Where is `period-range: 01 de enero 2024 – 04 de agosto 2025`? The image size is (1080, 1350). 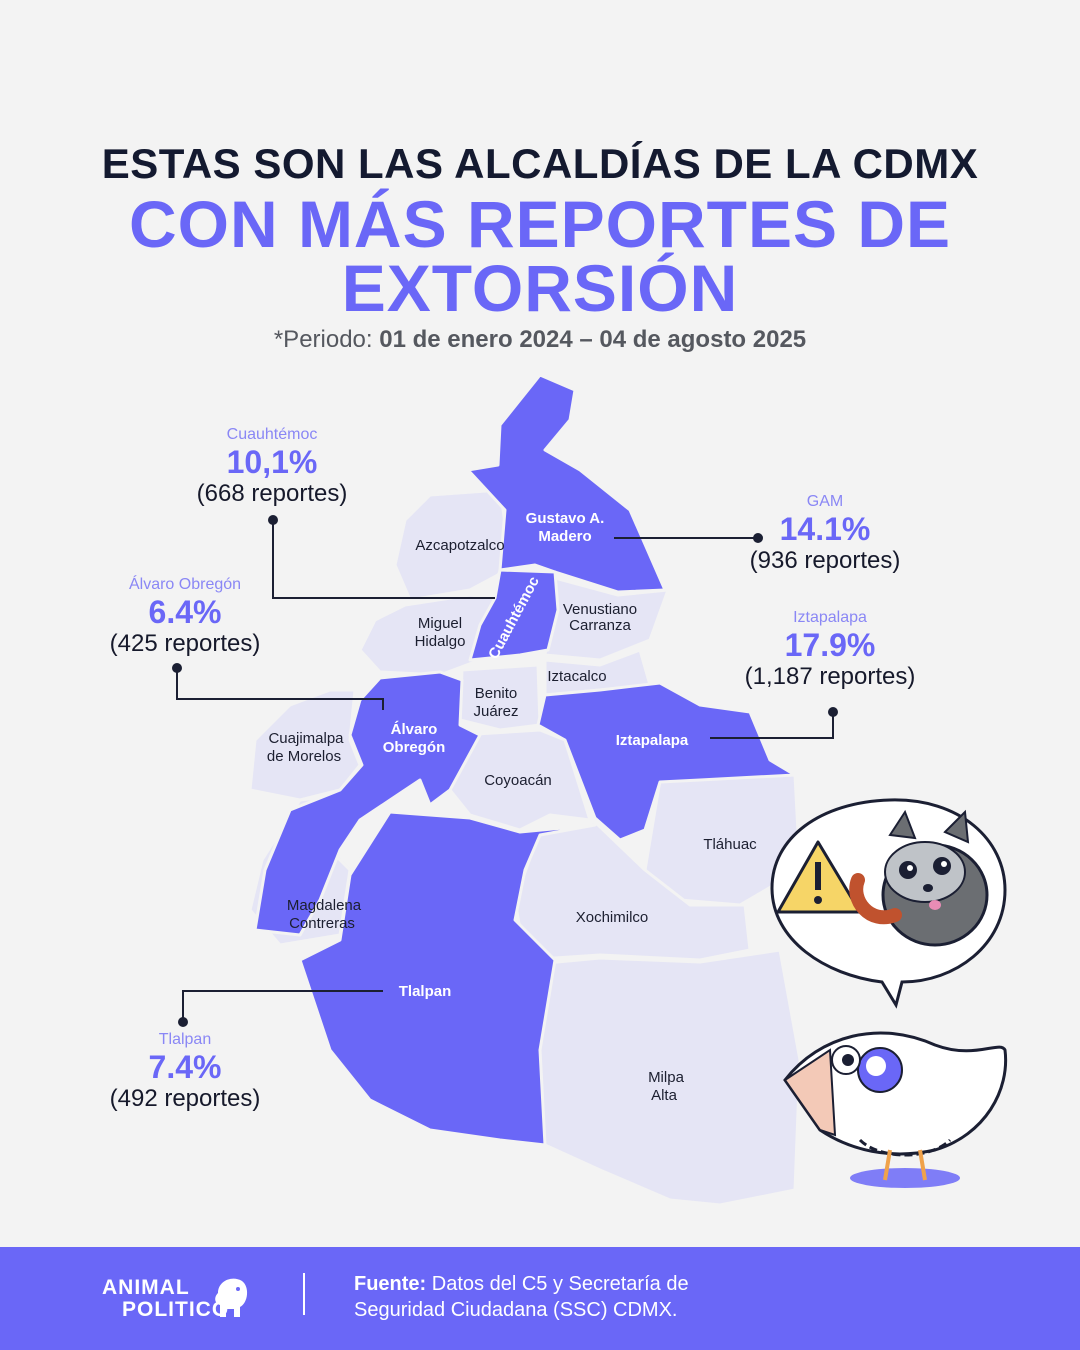 period-range: 01 de enero 2024 – 04 de agosto 2025 is located at coordinates (593, 339).